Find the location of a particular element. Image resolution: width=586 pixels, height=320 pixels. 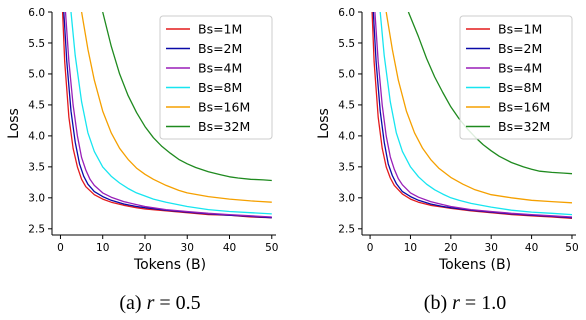

series-line-bs-32m is located at coordinates (490, 93).